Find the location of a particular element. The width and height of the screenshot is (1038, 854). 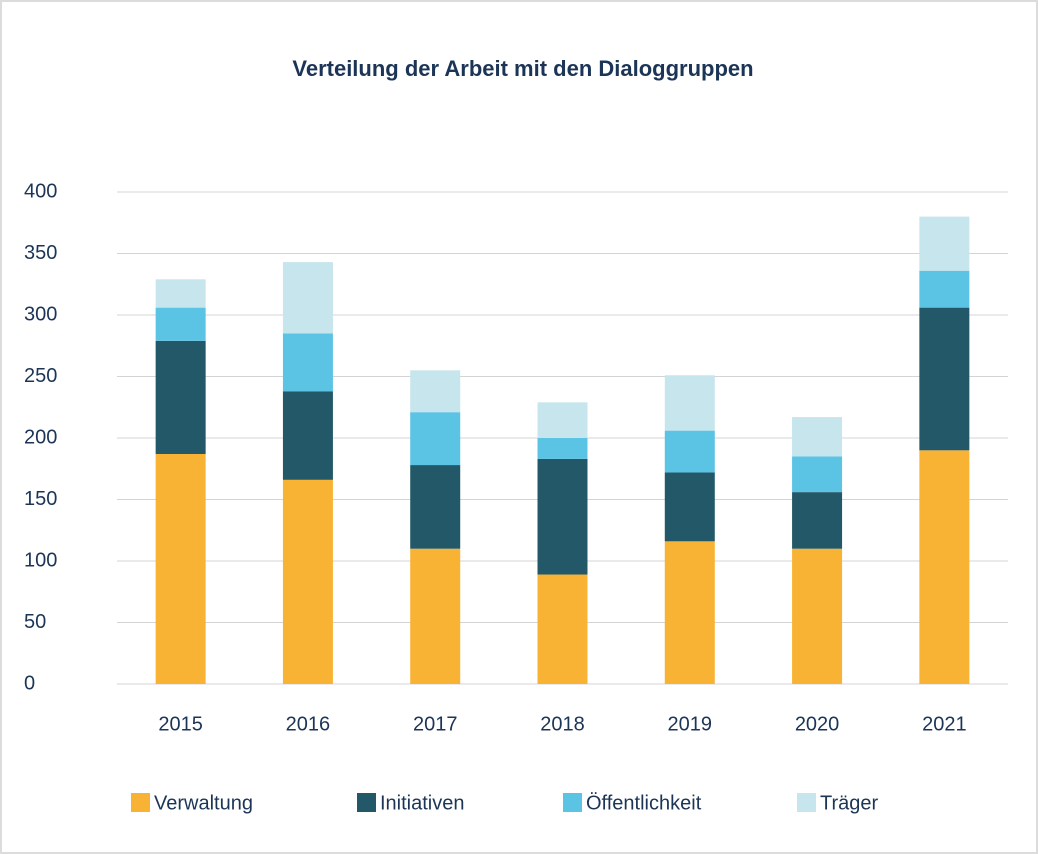

y-tick-label: 200 is located at coordinates (40, 437).